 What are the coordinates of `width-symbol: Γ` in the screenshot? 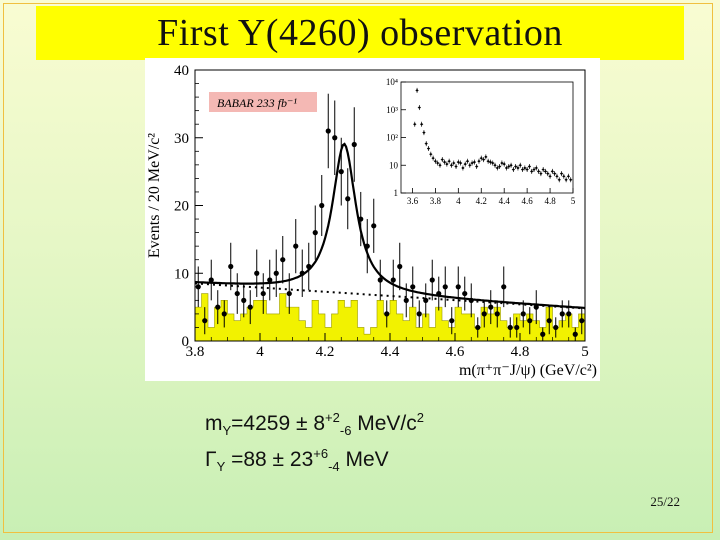 It's located at (211, 459).